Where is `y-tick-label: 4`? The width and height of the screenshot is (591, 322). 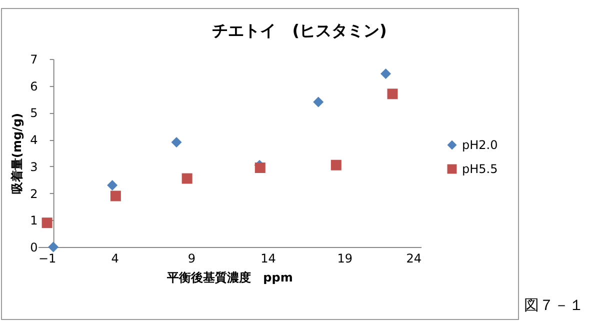 y-tick-label: 4 is located at coordinates (34, 140).